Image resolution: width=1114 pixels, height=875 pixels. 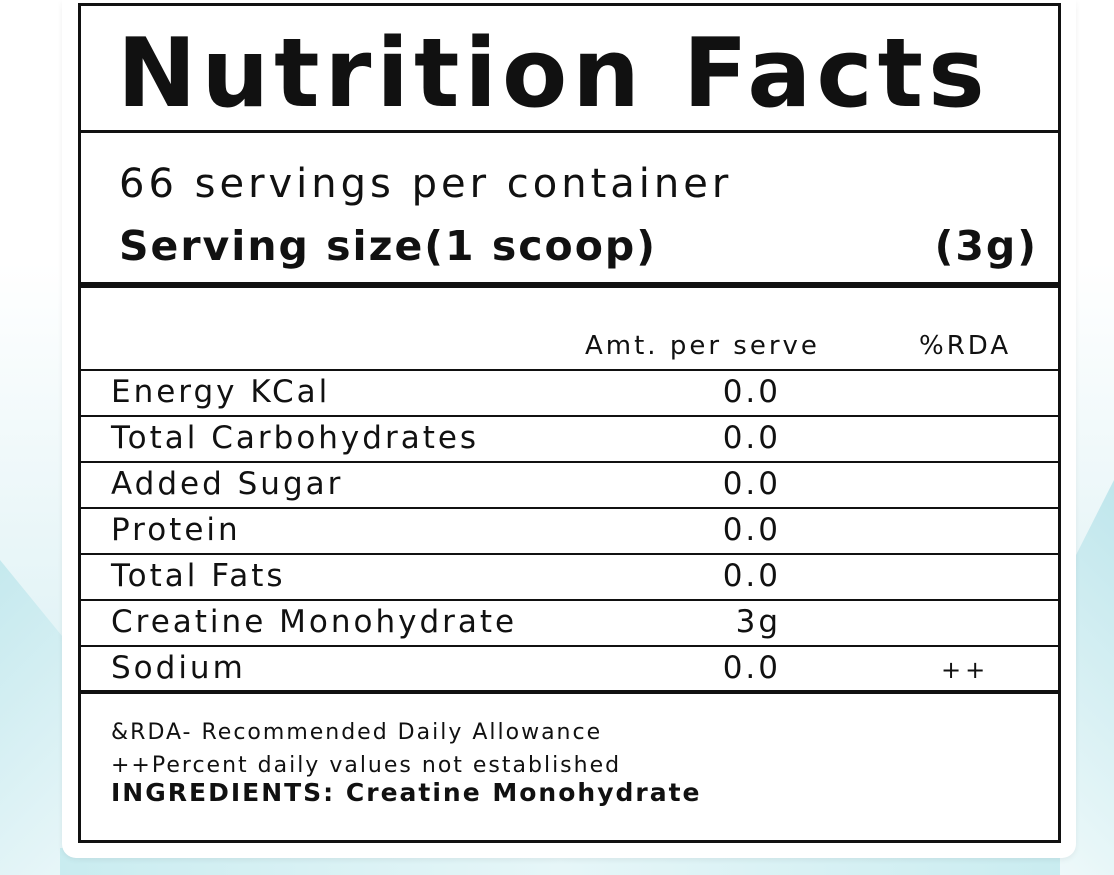 I want to click on table-row: Protein 0.0, so click(x=569, y=530).